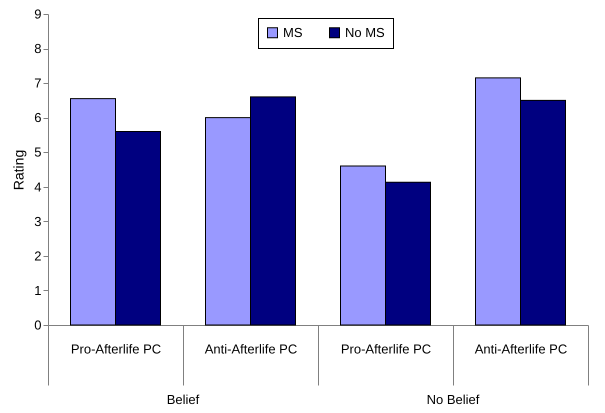 This screenshot has height=413, width=605. What do you see at coordinates (38, 83) in the screenshot?
I see `y-tick-label: 7` at bounding box center [38, 83].